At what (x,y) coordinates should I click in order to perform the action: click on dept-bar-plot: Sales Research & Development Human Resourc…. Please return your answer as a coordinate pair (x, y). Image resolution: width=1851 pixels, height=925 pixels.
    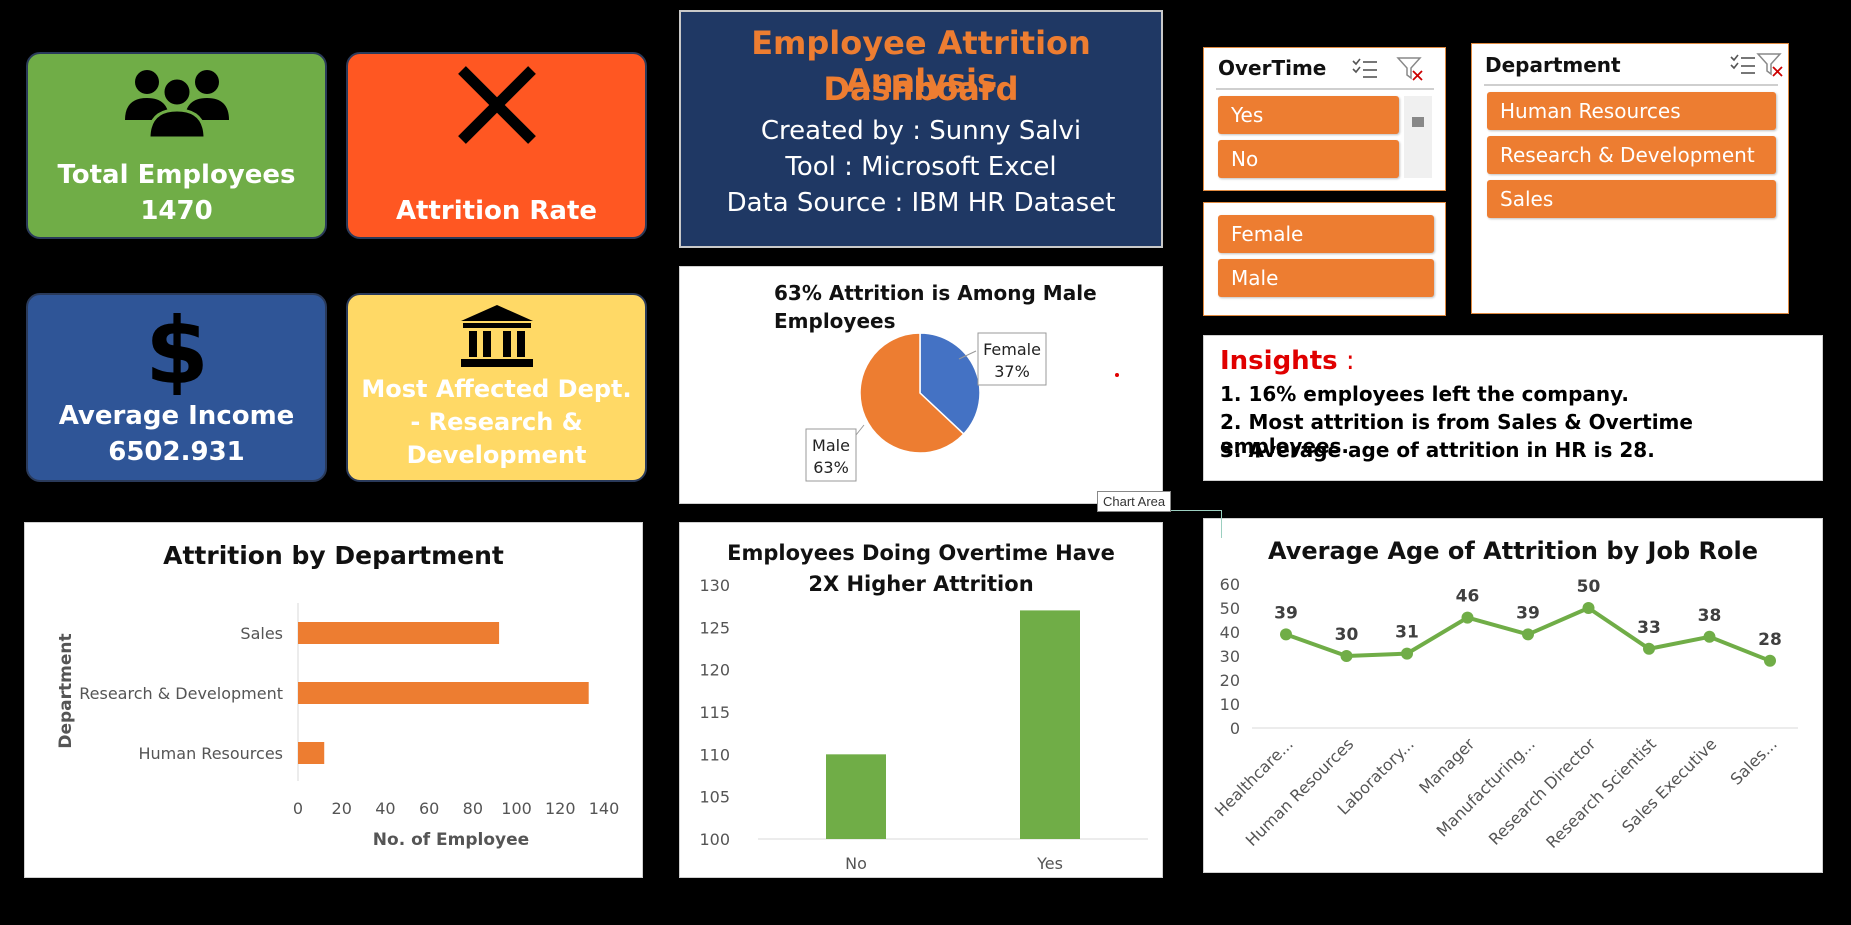
    Looking at the image, I should click on (338, 726).